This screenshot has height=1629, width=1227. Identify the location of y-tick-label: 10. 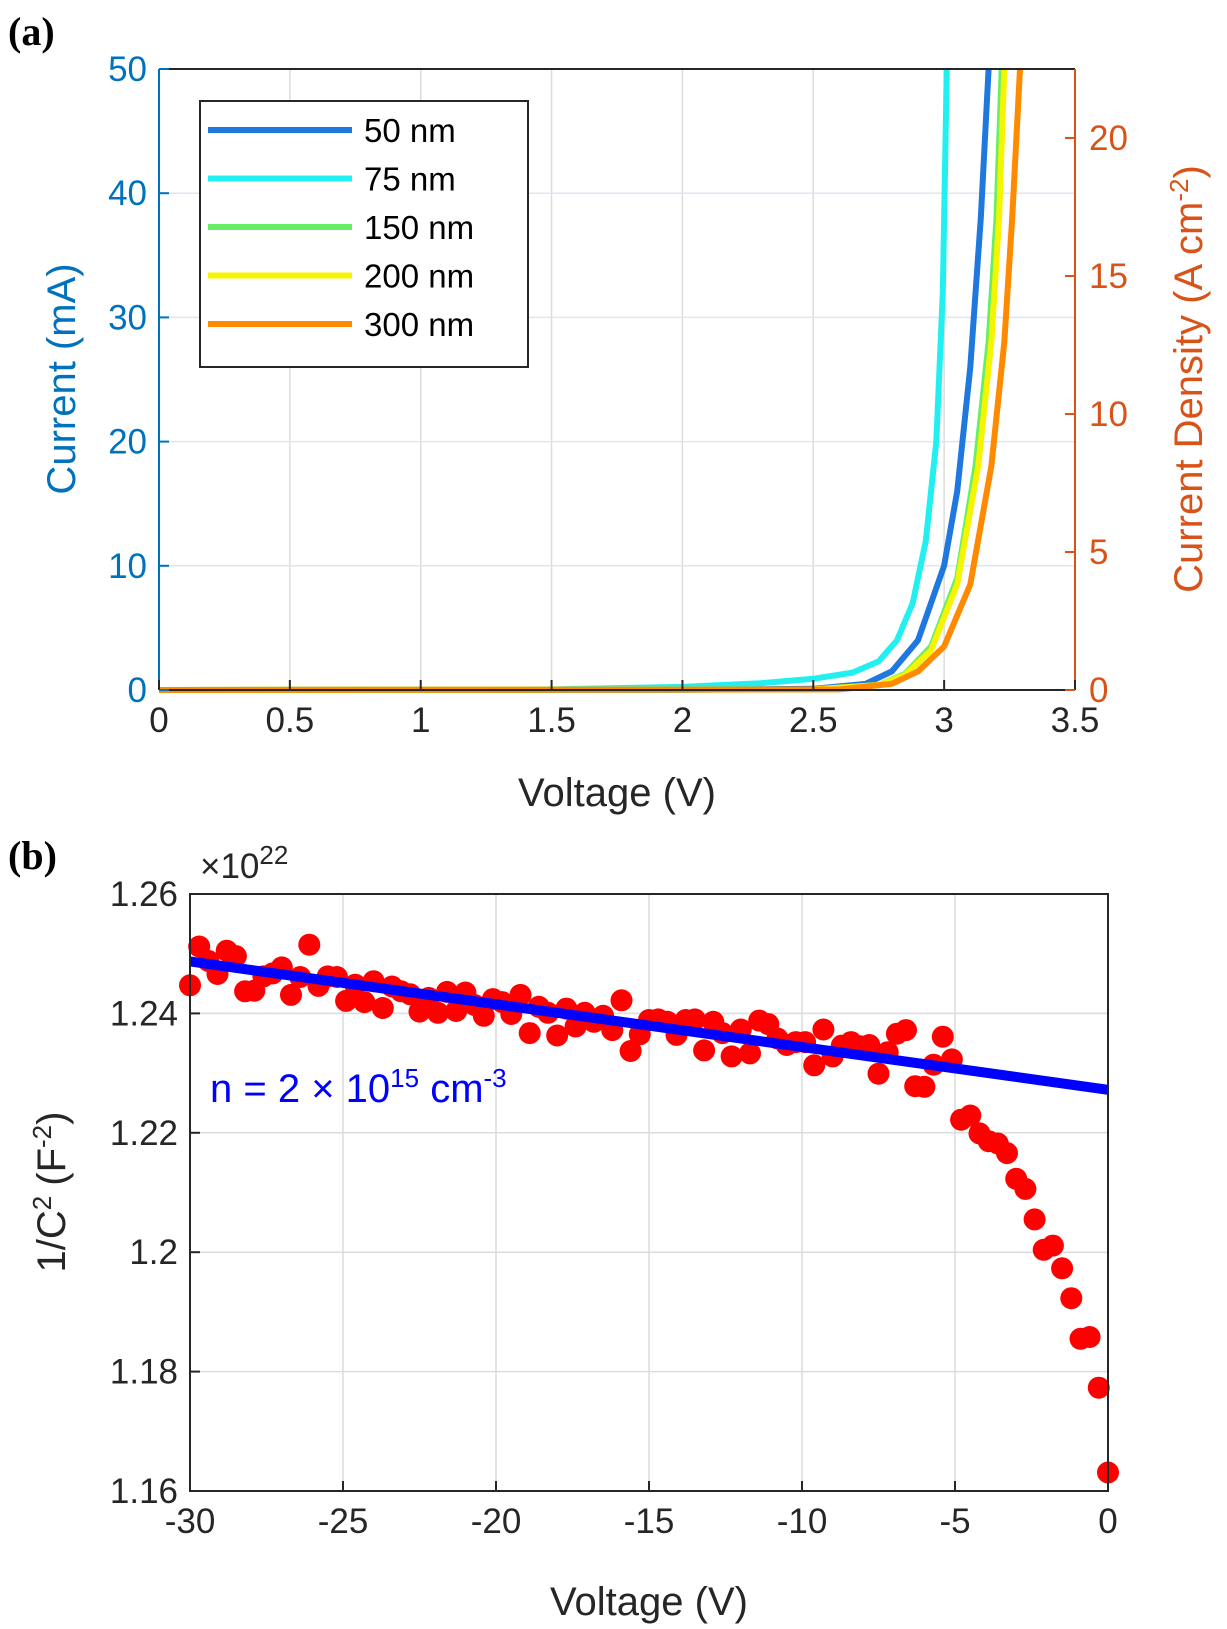
(127, 566).